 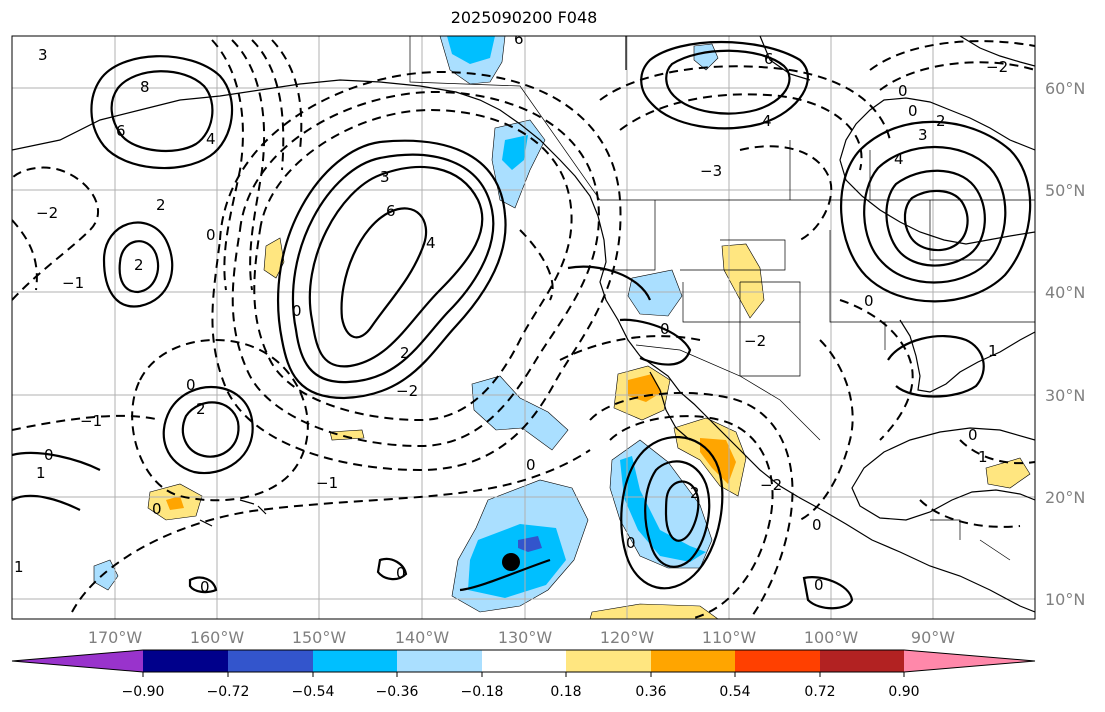 I want to click on shade-negative-gulf-alaska-core, so click(x=471, y=50).